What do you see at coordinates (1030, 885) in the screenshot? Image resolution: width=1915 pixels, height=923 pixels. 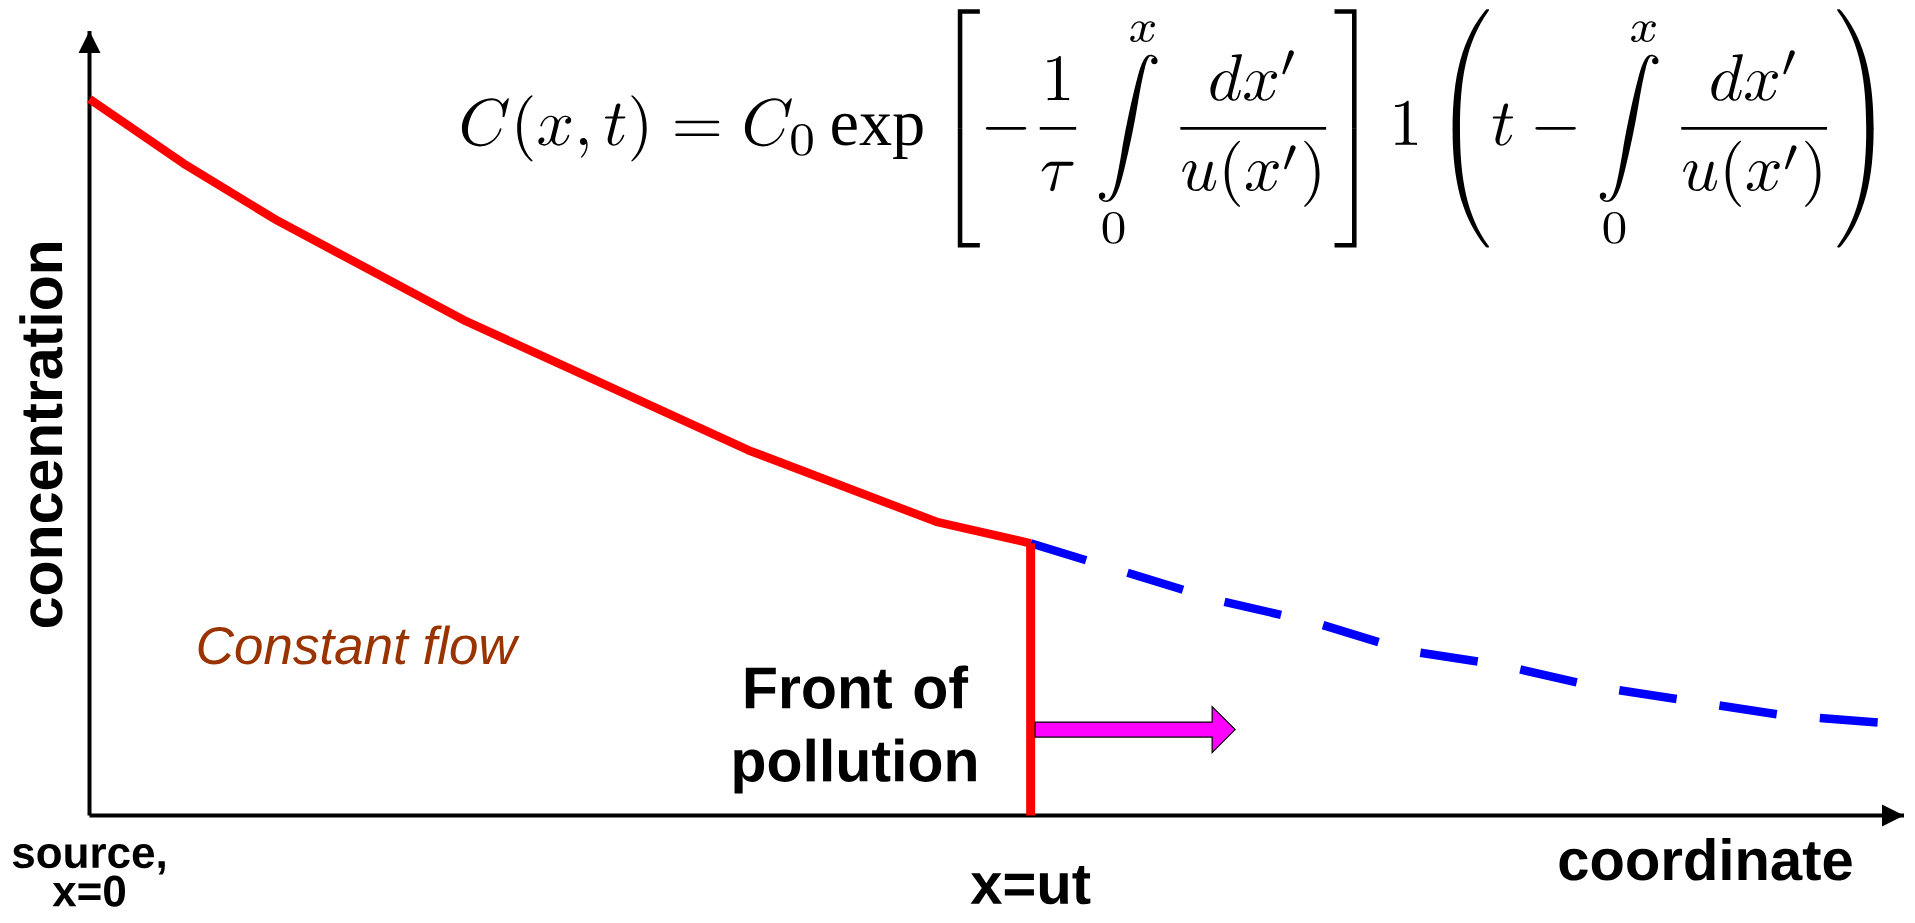 I see `x-tick-label: x=ut` at bounding box center [1030, 885].